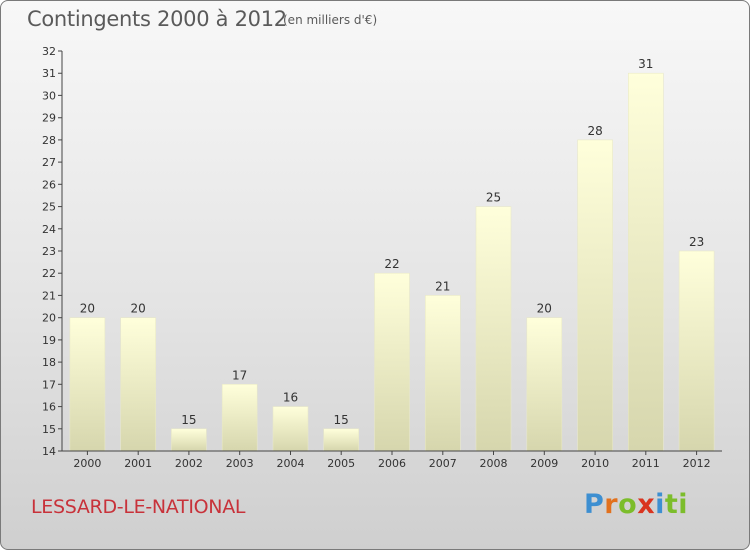  Describe the element at coordinates (49, 295) in the screenshot. I see `y-tick-label: 21` at that location.